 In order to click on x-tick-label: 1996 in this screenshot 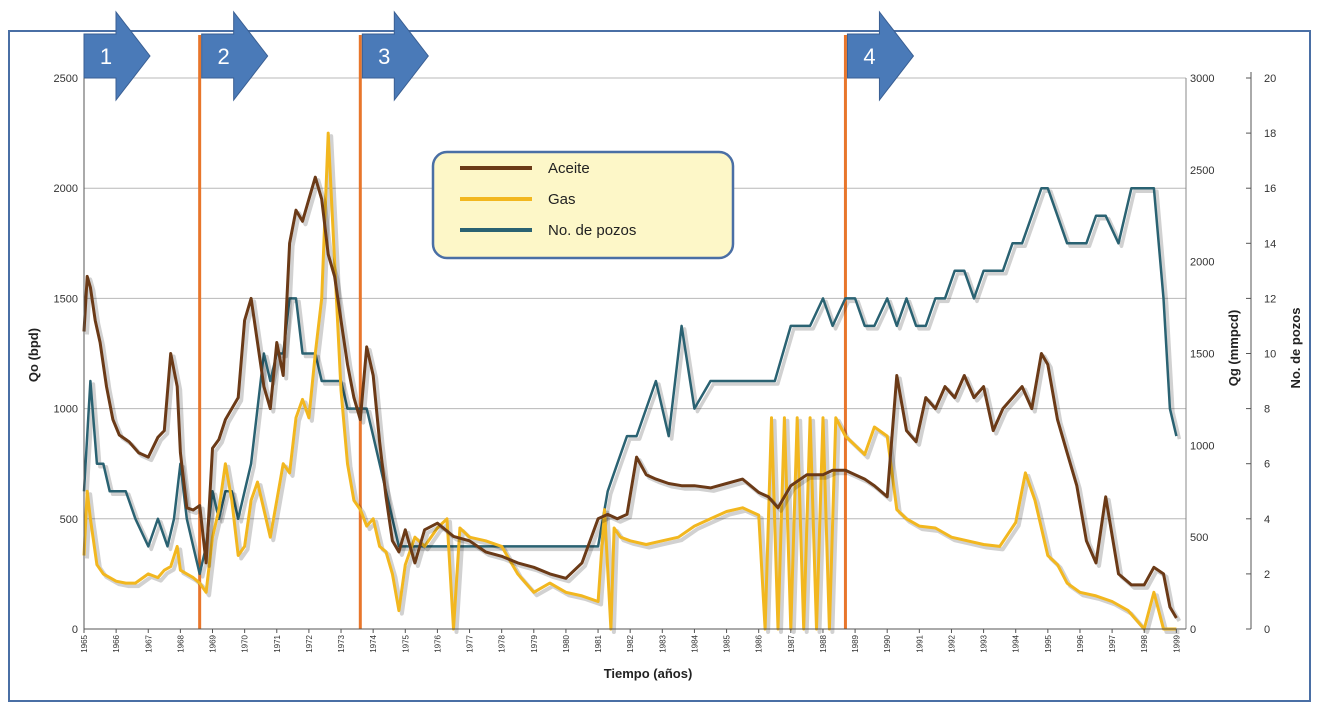, I will do `click(1080, 643)`.